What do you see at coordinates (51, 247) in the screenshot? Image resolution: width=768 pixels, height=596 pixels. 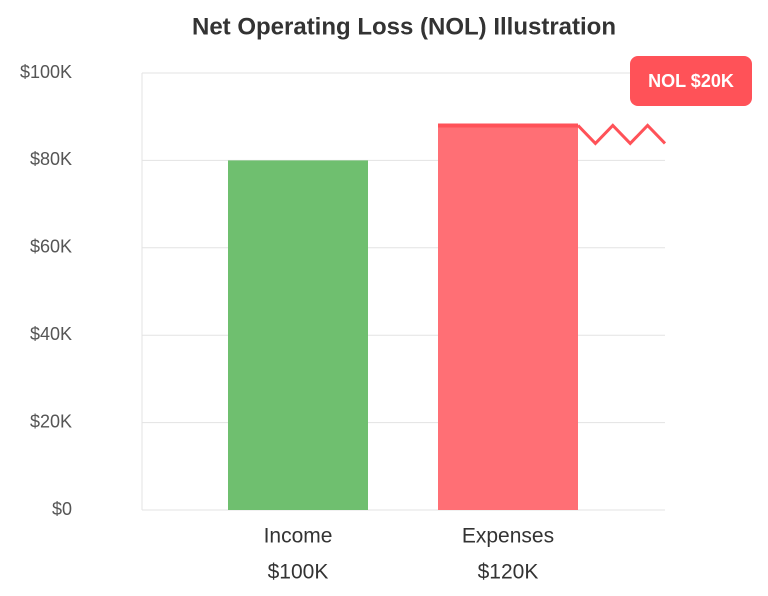 I see `y-tick-label: $60K` at bounding box center [51, 247].